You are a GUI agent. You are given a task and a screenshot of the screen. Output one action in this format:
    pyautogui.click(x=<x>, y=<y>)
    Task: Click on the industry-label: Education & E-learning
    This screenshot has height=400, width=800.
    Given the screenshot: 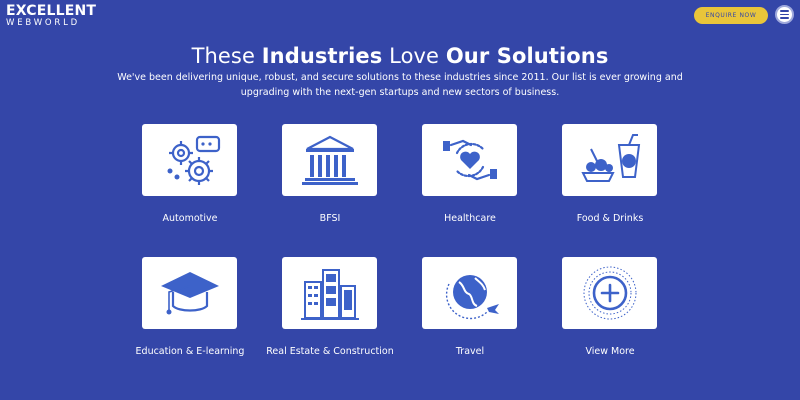 What is the action you would take?
    pyautogui.click(x=190, y=351)
    